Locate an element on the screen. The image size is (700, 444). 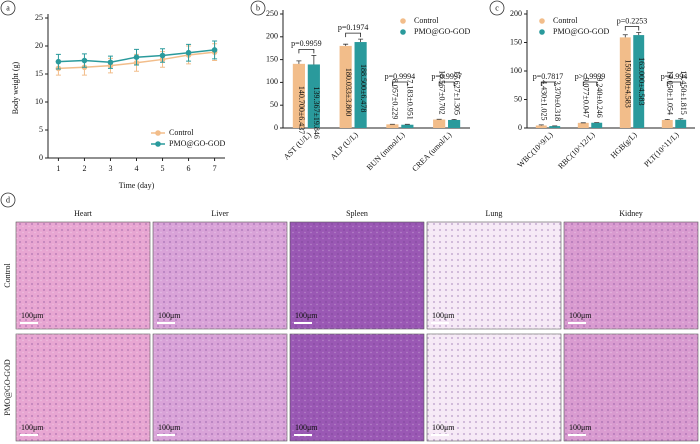
x-tick-label: 5 is located at coordinates (163, 168).